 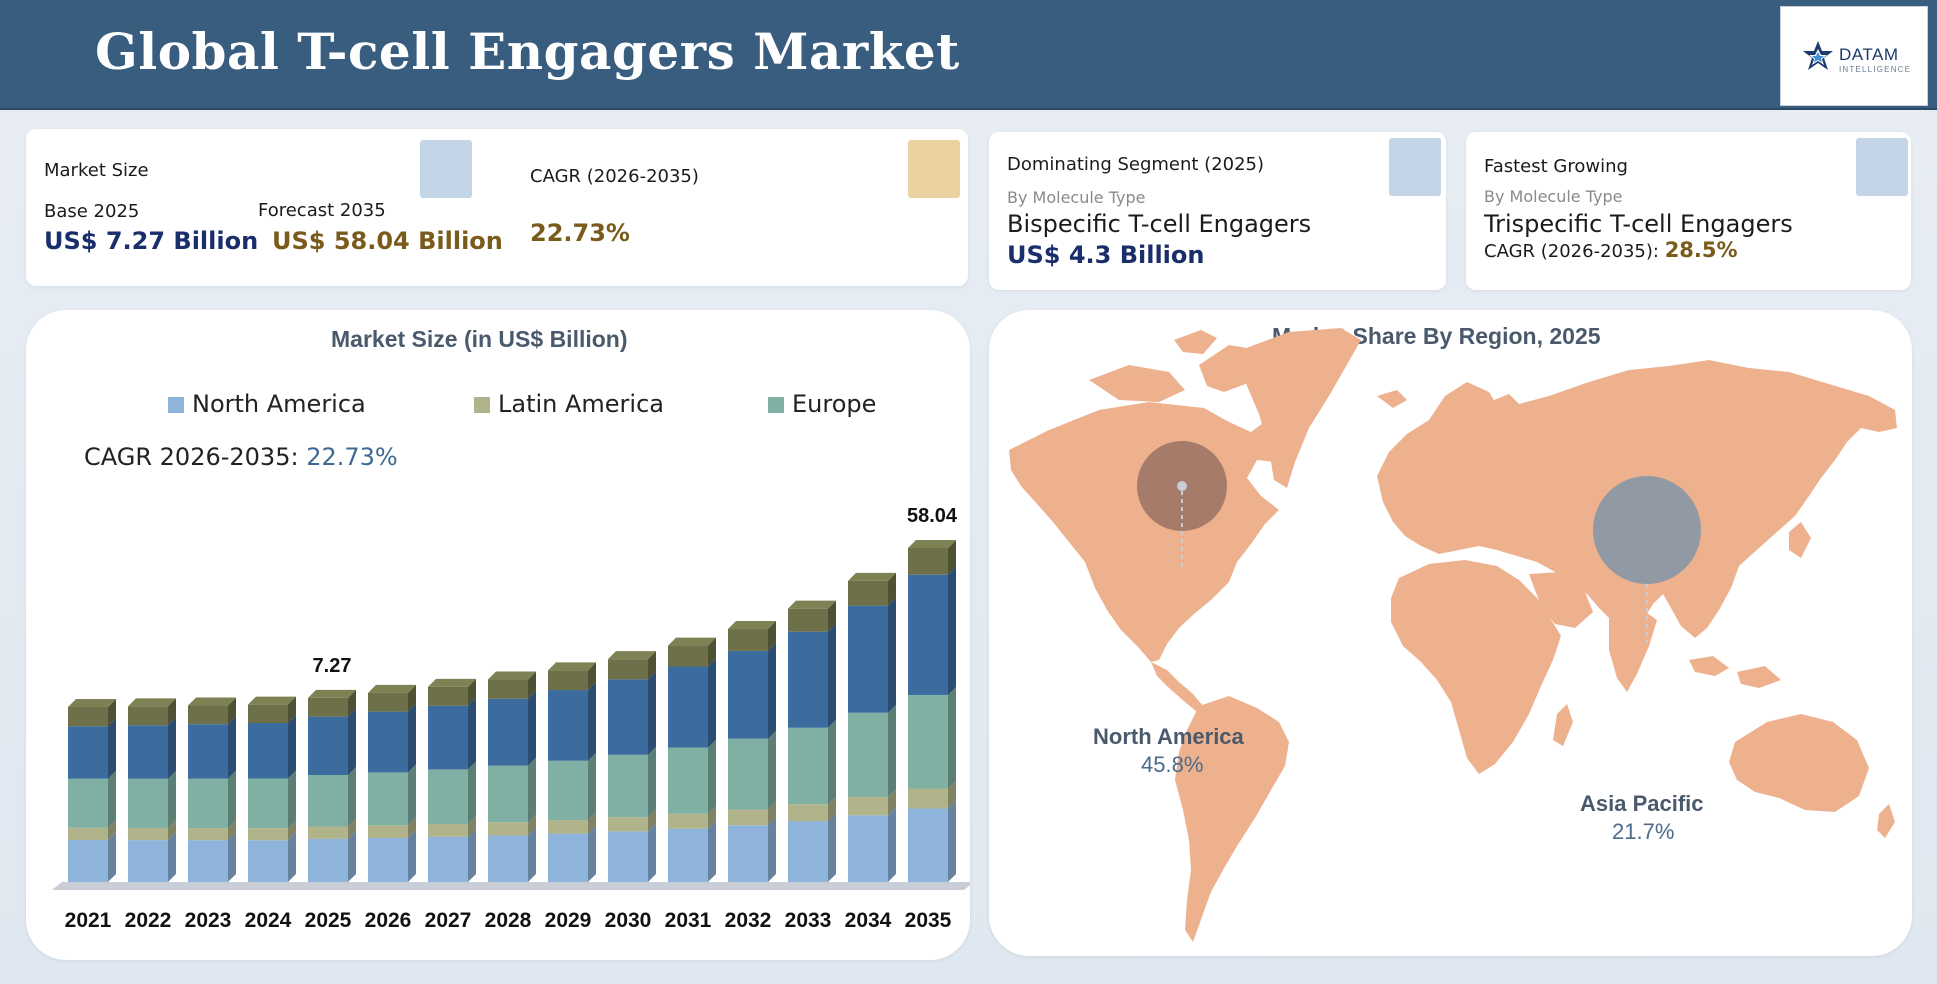 What do you see at coordinates (692, 851) in the screenshot?
I see `bar-2031-north-america-segment` at bounding box center [692, 851].